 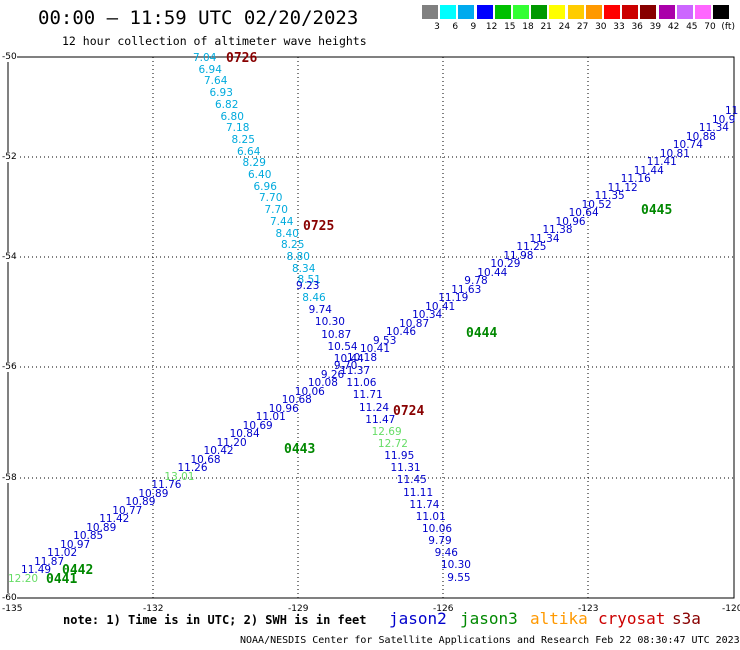 I want to click on swh-value: 7.04, so click(x=205, y=58).